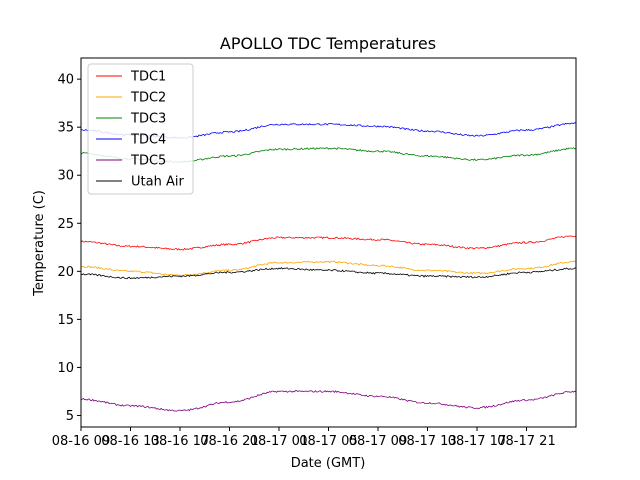 This screenshot has height=480, width=640. Describe the element at coordinates (427, 441) in the screenshot. I see `x-tick-label: 08-17 13` at that location.